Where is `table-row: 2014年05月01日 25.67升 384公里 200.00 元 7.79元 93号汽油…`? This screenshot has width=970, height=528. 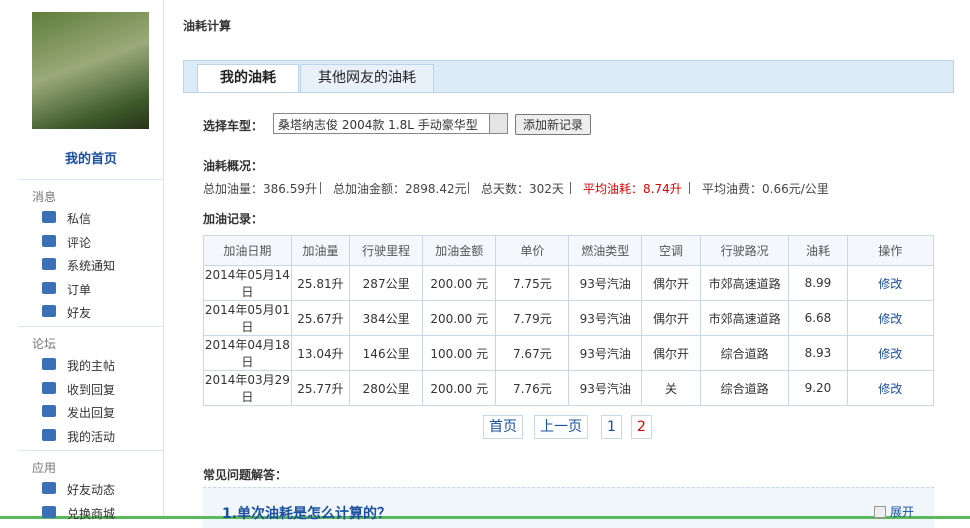 table-row: 2014年05月01日 25.67升 384公里 200.00 元 7.79元 93号汽油… is located at coordinates (569, 318).